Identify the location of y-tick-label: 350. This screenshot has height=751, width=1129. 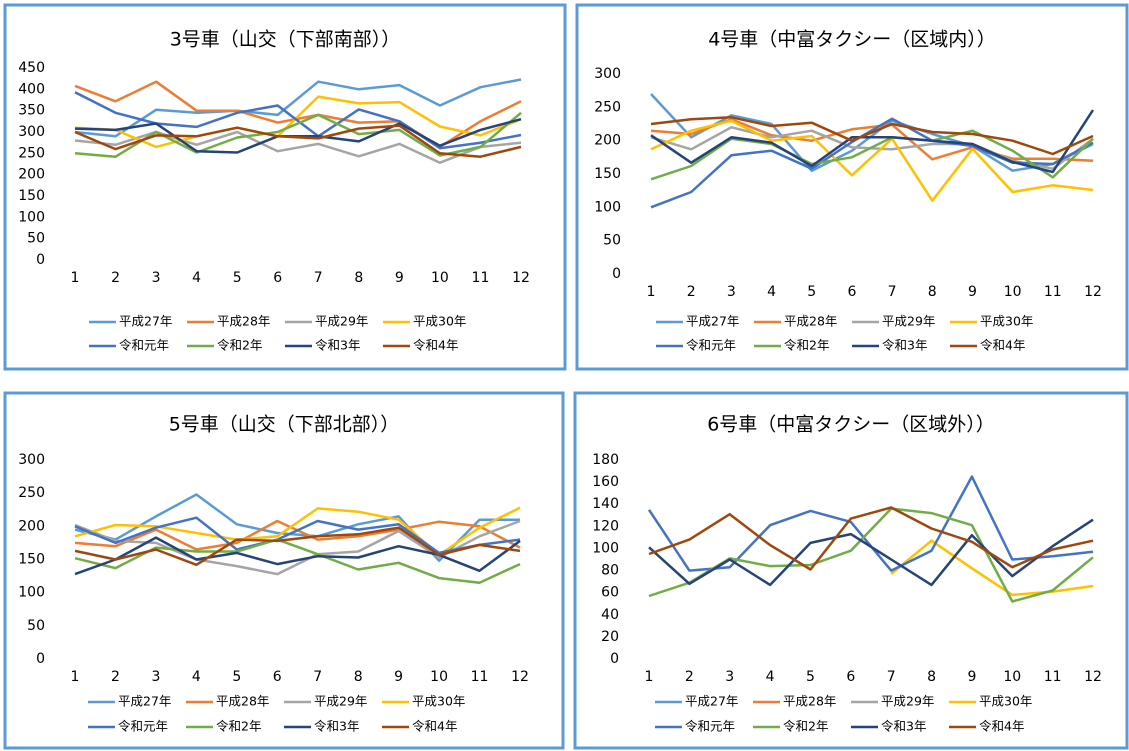
(31, 111).